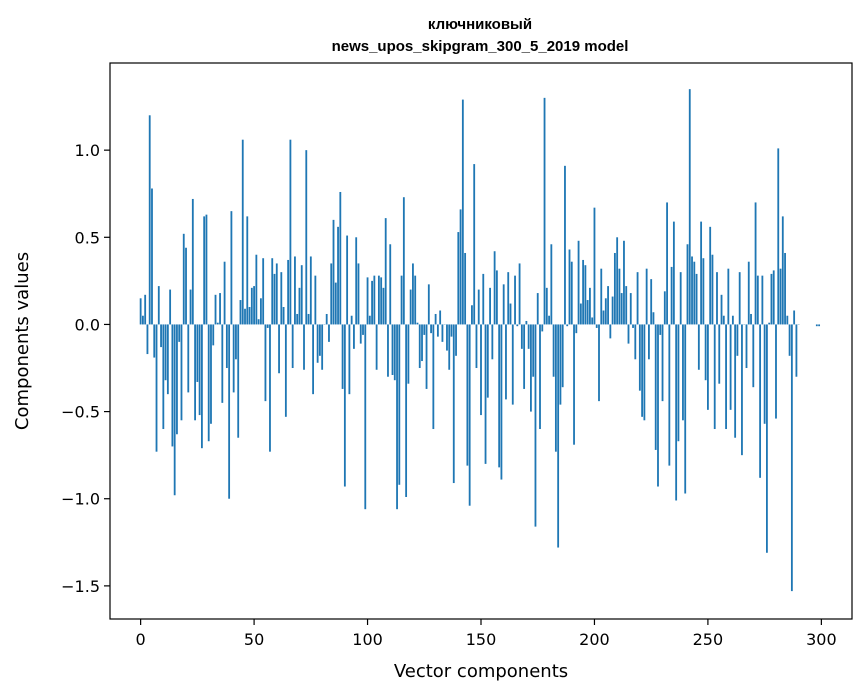  I want to click on x-tick-label: 50, so click(254, 639).